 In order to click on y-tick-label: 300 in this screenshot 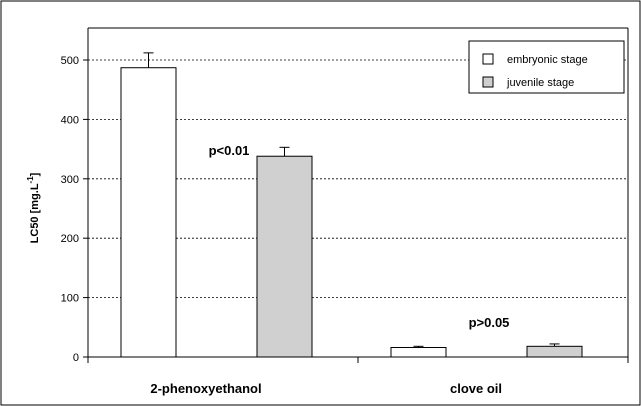, I will do `click(70, 180)`.